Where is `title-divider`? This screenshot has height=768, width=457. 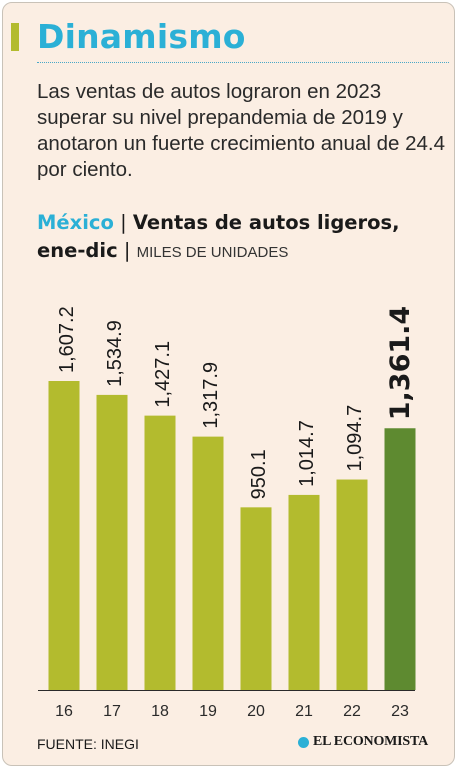
title-divider is located at coordinates (243, 62).